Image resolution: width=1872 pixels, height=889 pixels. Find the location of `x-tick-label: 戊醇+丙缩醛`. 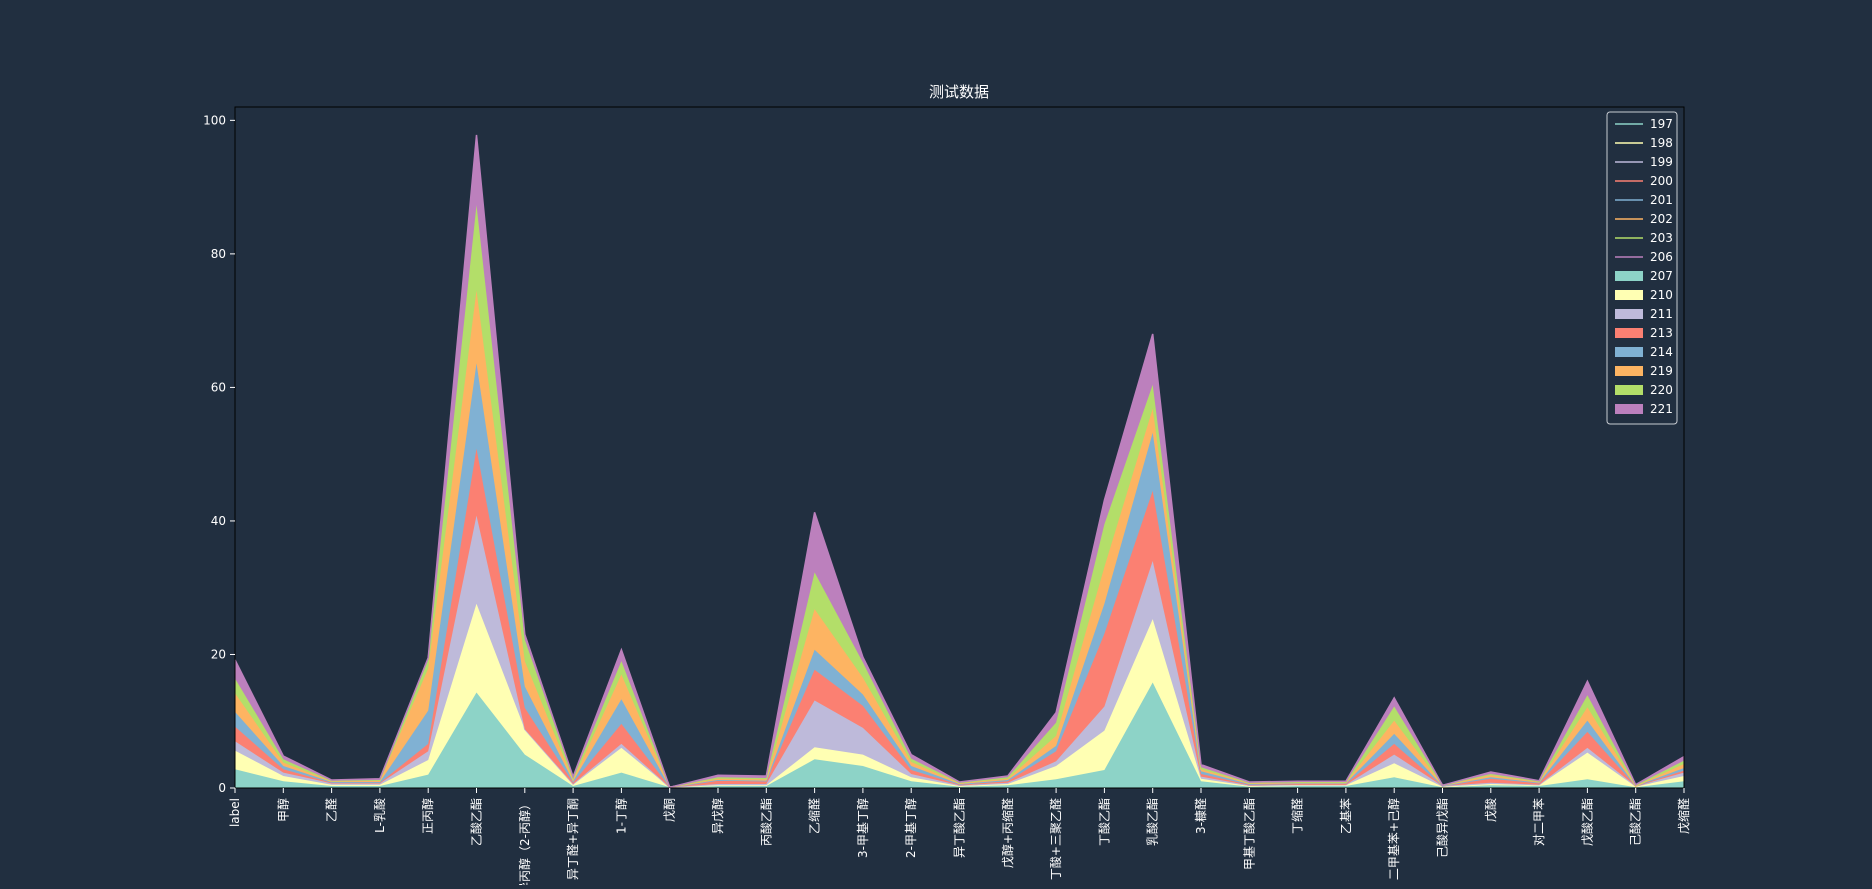

x-tick-label: 戊醇+丙缩醛 is located at coordinates (1007, 833).